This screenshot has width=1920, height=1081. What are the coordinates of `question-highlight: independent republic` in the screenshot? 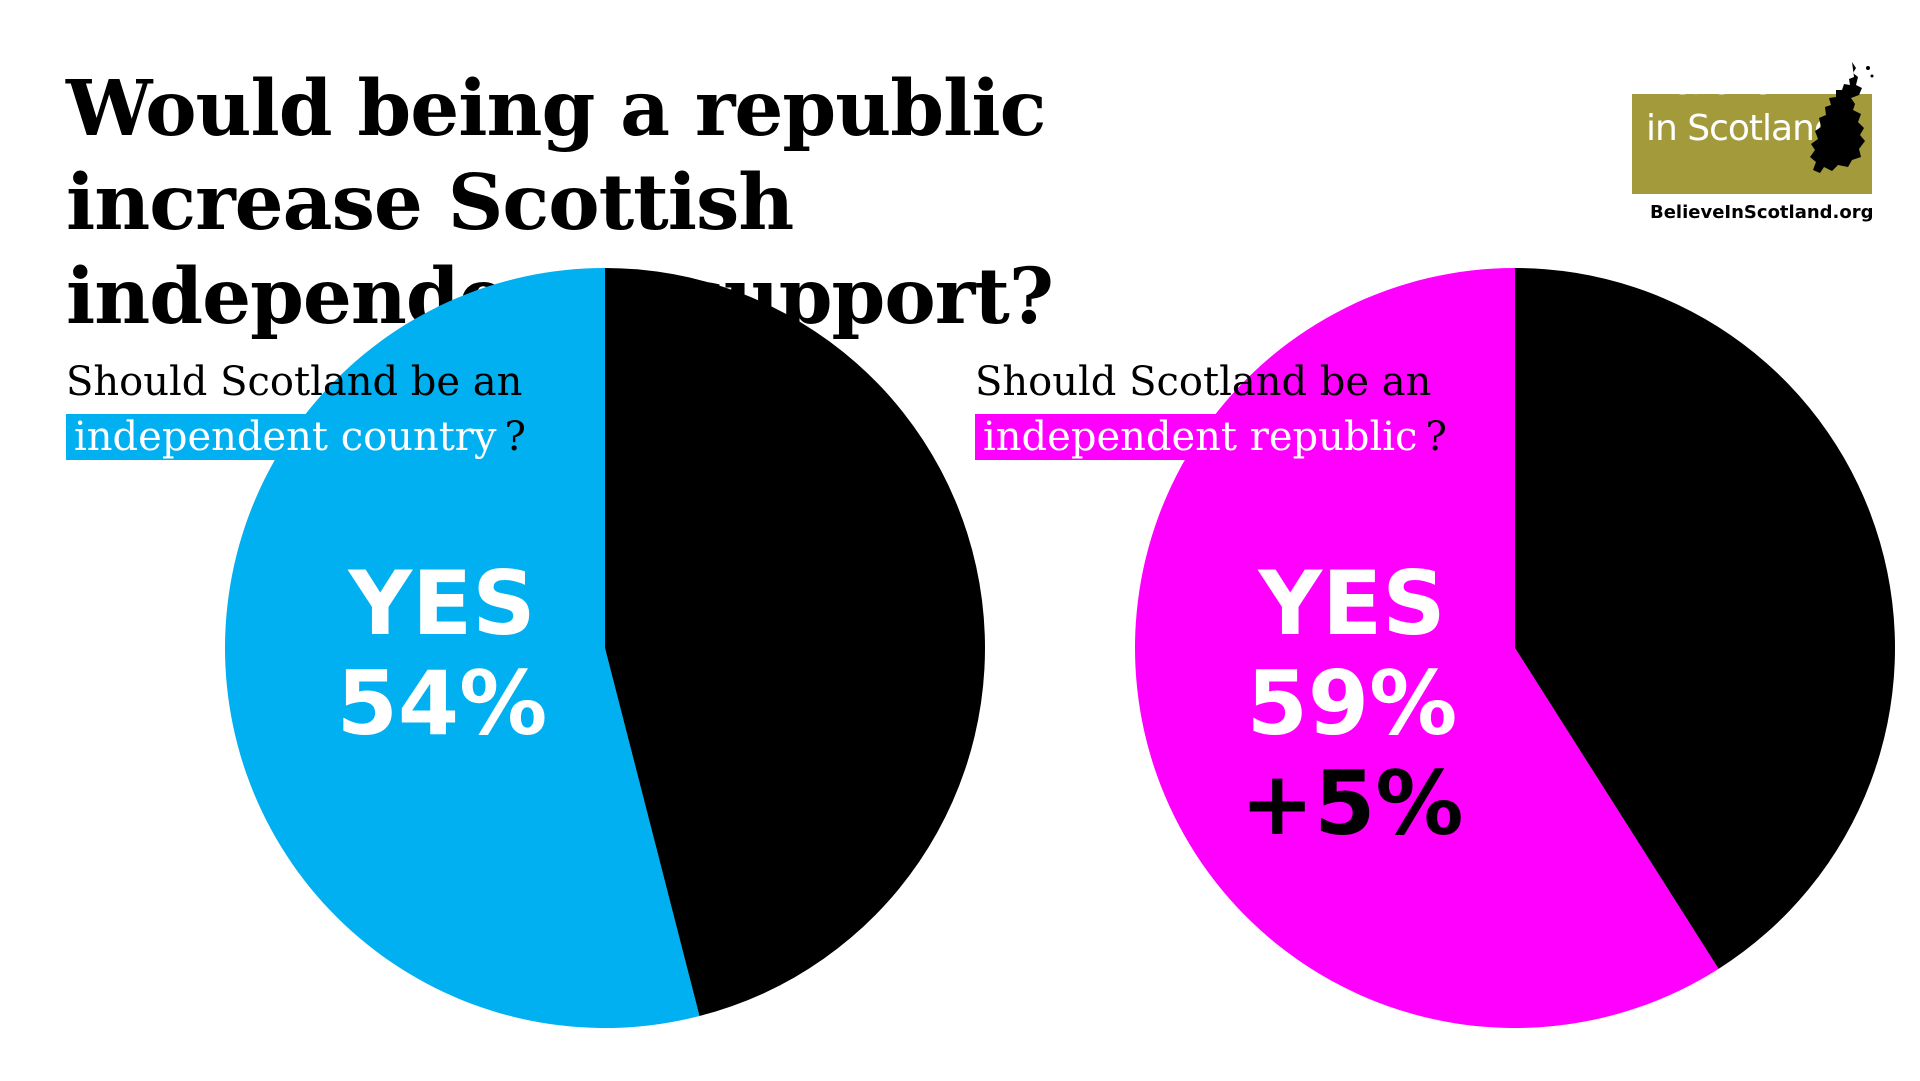 It's located at (1200, 437).